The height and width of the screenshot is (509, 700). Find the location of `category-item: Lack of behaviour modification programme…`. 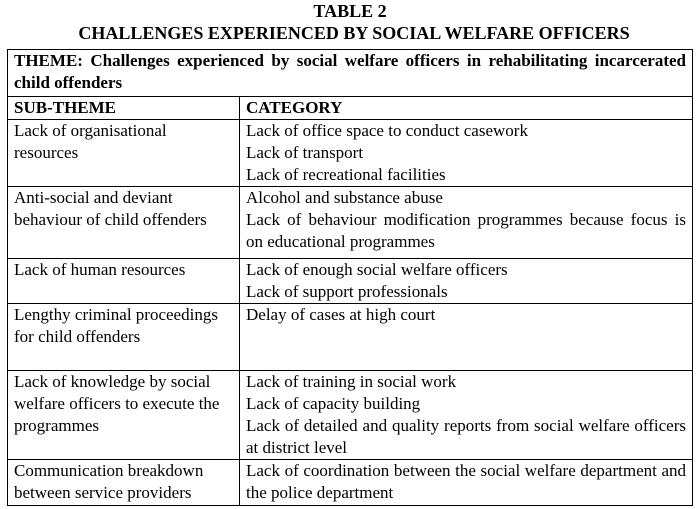

category-item: Lack of behaviour modification programme… is located at coordinates (466, 230).